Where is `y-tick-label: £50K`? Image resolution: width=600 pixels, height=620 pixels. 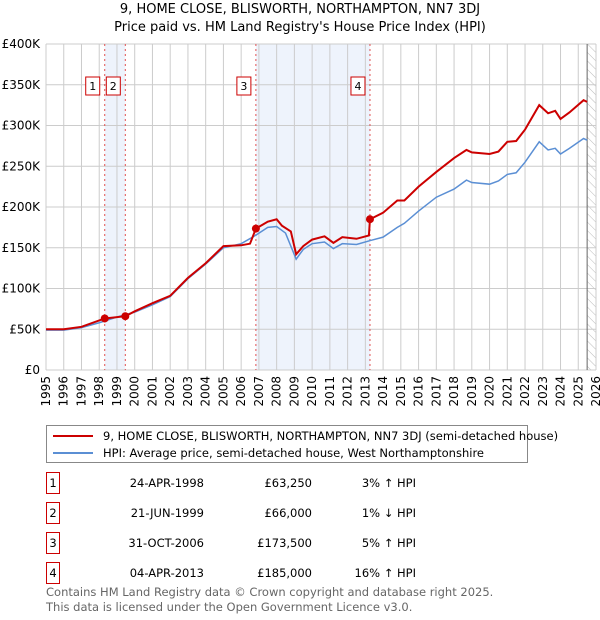
y-tick-label: £50K is located at coordinates (25, 329).